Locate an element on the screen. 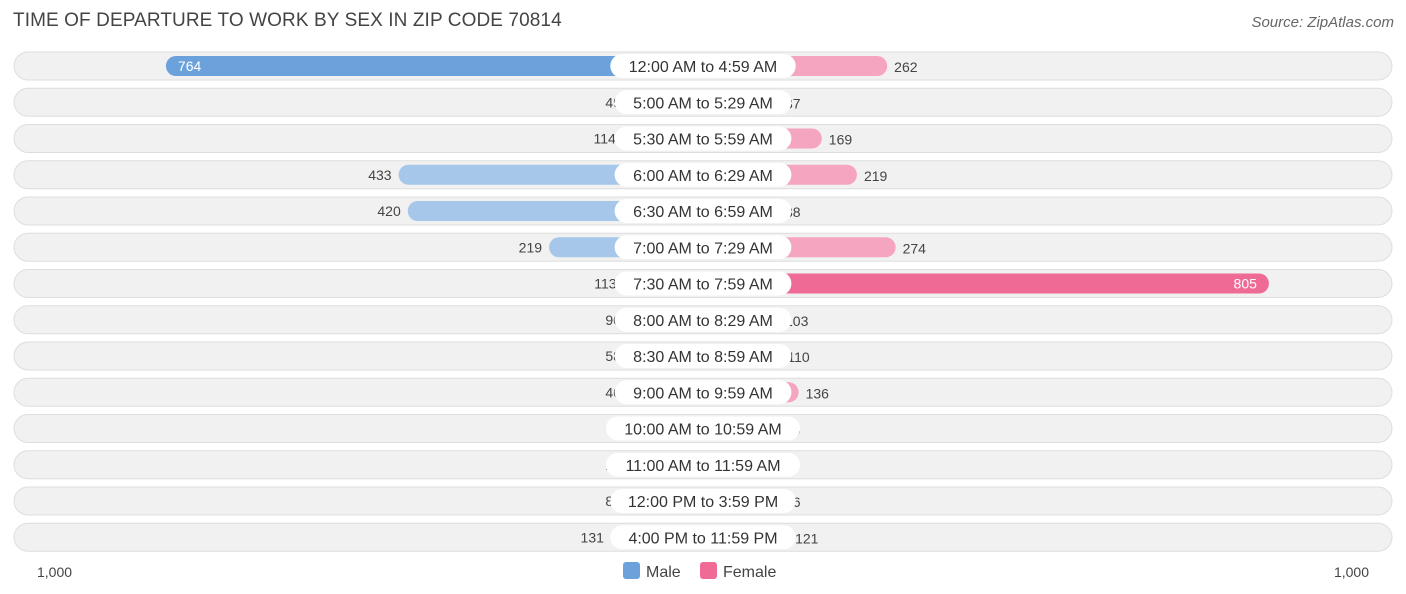 This screenshot has width=1406, height=594. female-value-label: 169 is located at coordinates (841, 140).